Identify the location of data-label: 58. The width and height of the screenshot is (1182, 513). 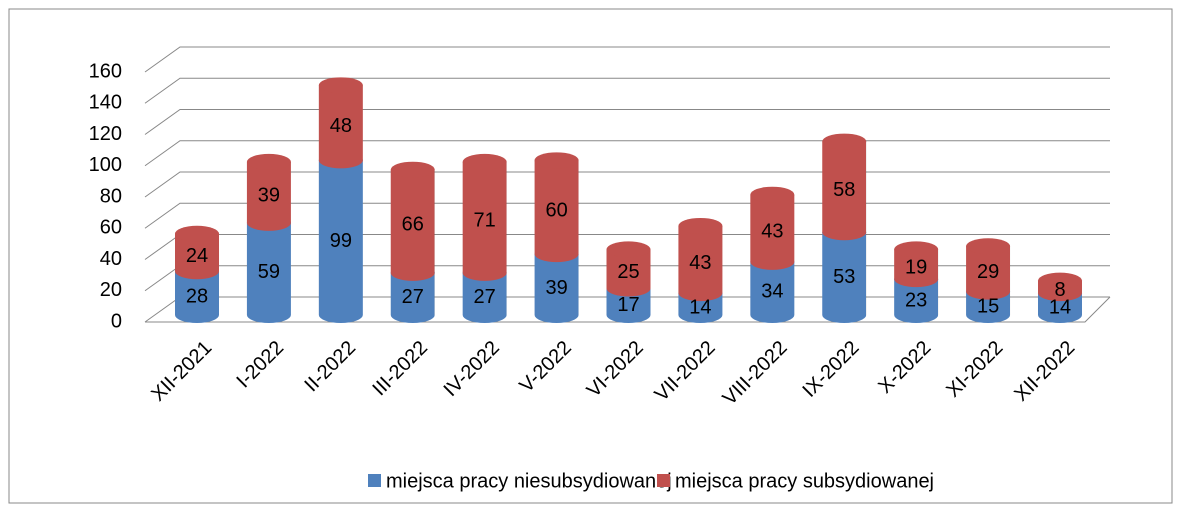
(844, 190).